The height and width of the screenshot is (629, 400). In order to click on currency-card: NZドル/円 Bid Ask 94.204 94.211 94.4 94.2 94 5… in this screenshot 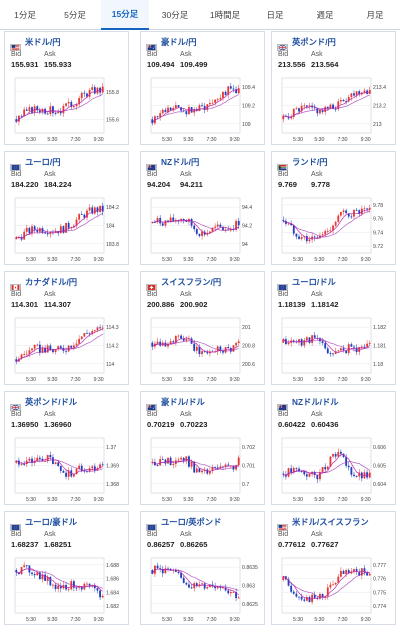, I will do `click(202, 208)`.